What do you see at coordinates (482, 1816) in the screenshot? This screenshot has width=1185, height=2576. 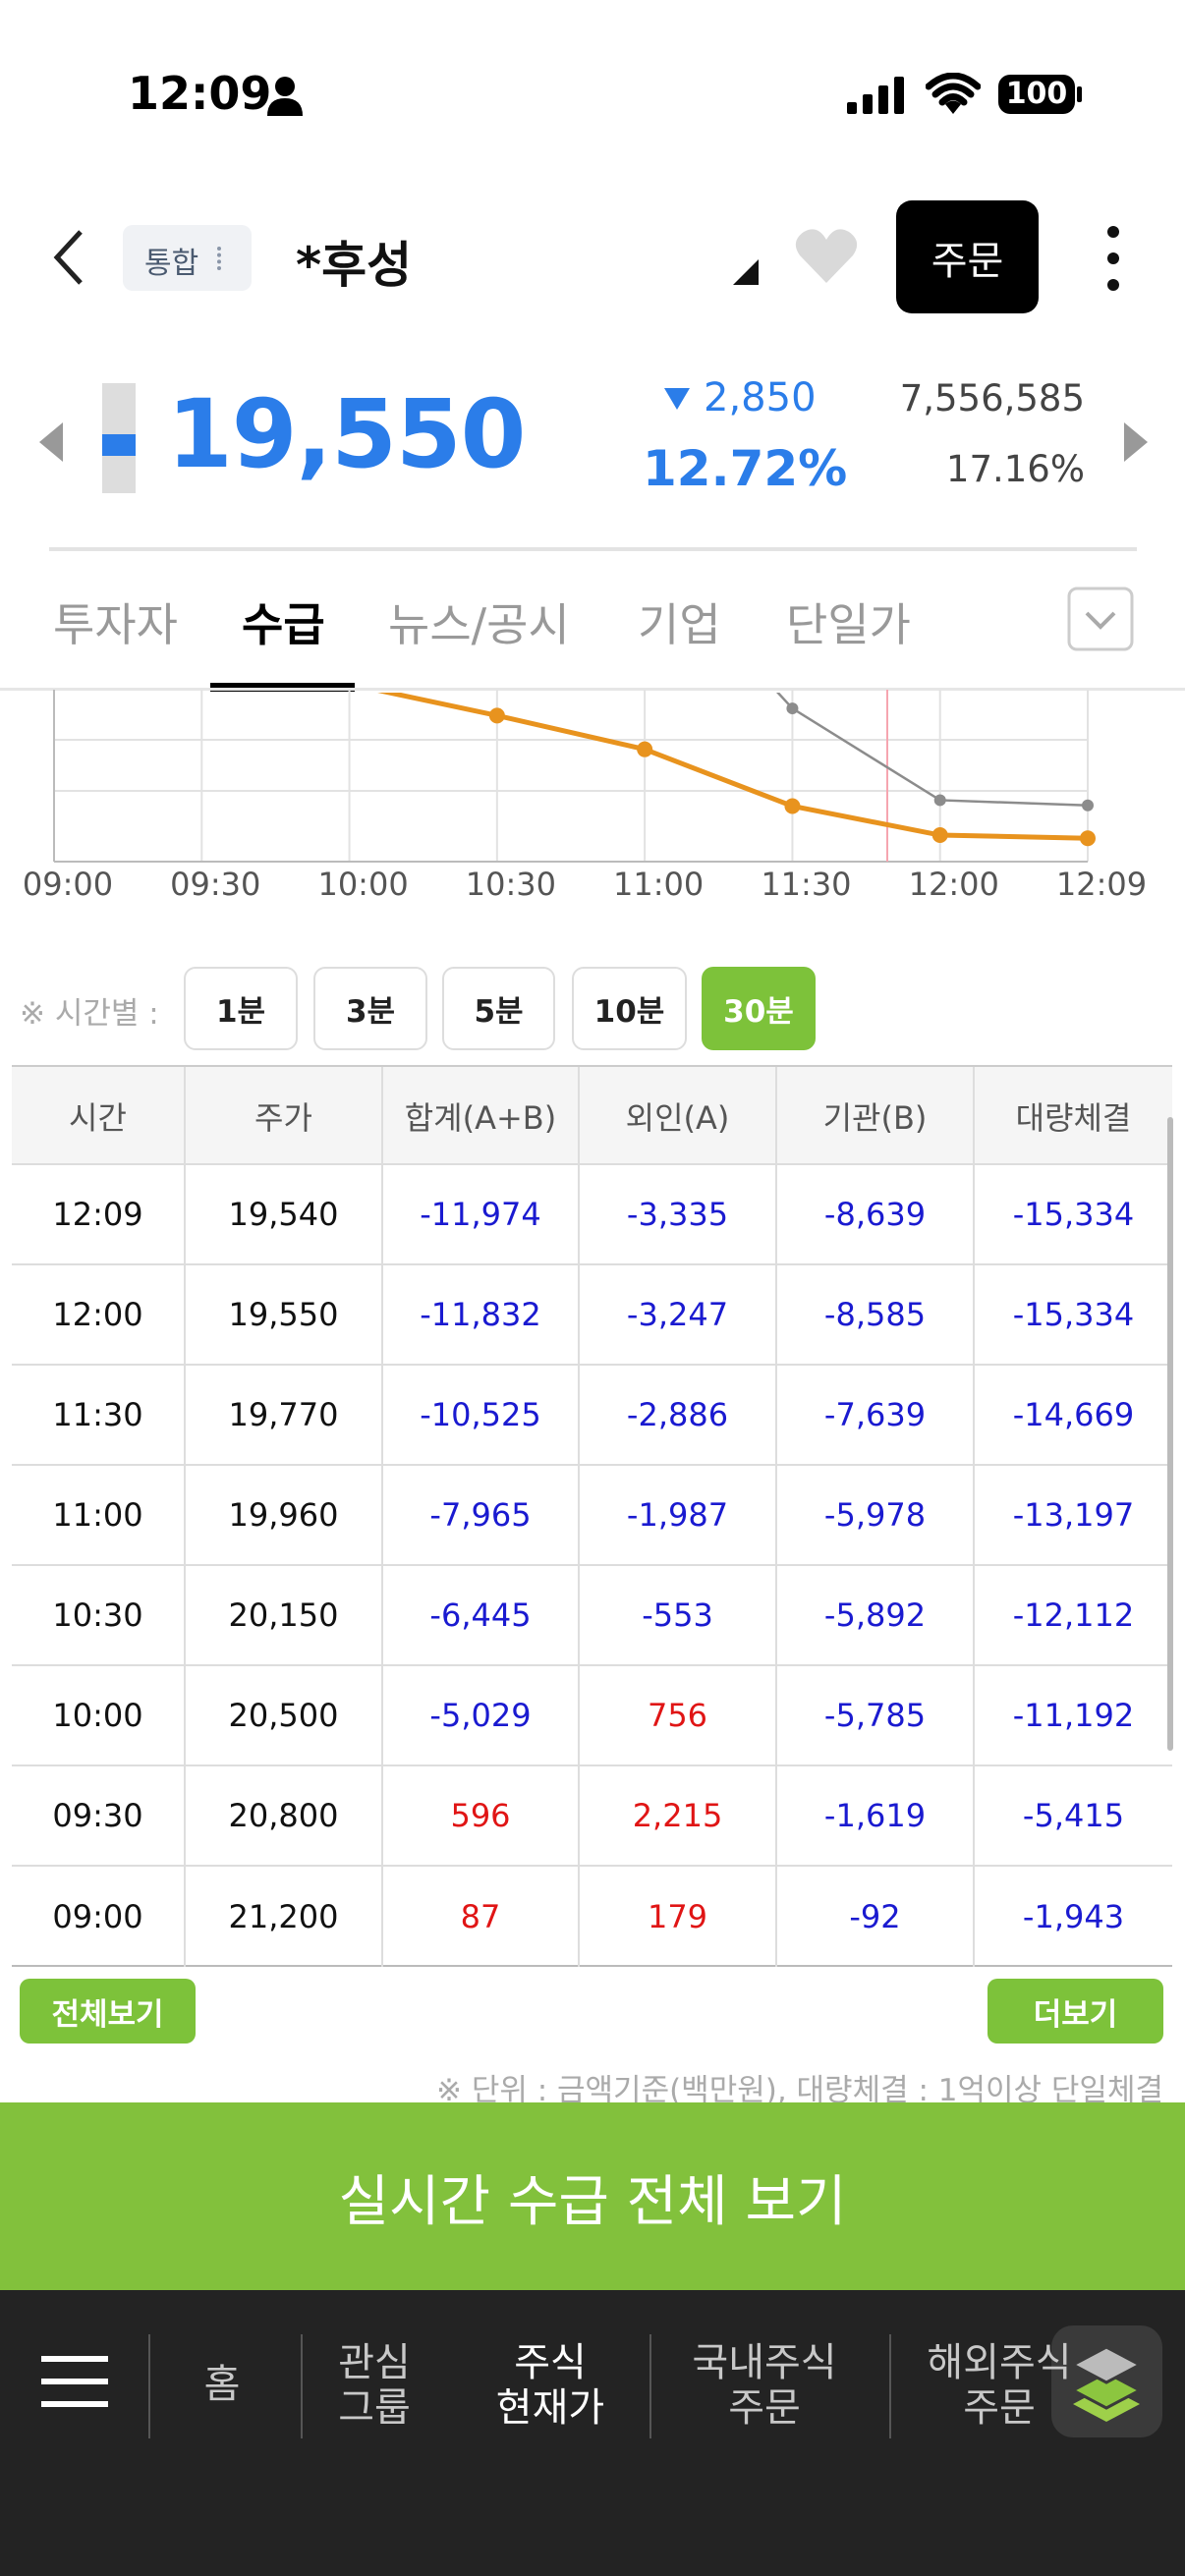 I see `table-cell: 596` at bounding box center [482, 1816].